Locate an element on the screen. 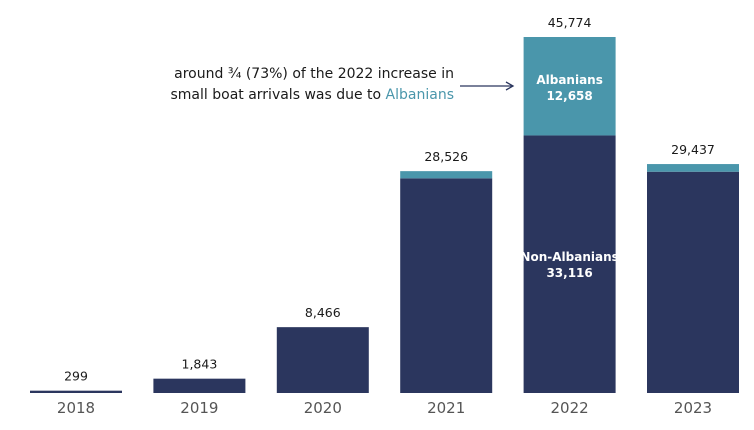 This screenshot has width=754, height=430. bar-non-albanians-2021 is located at coordinates (446, 285).